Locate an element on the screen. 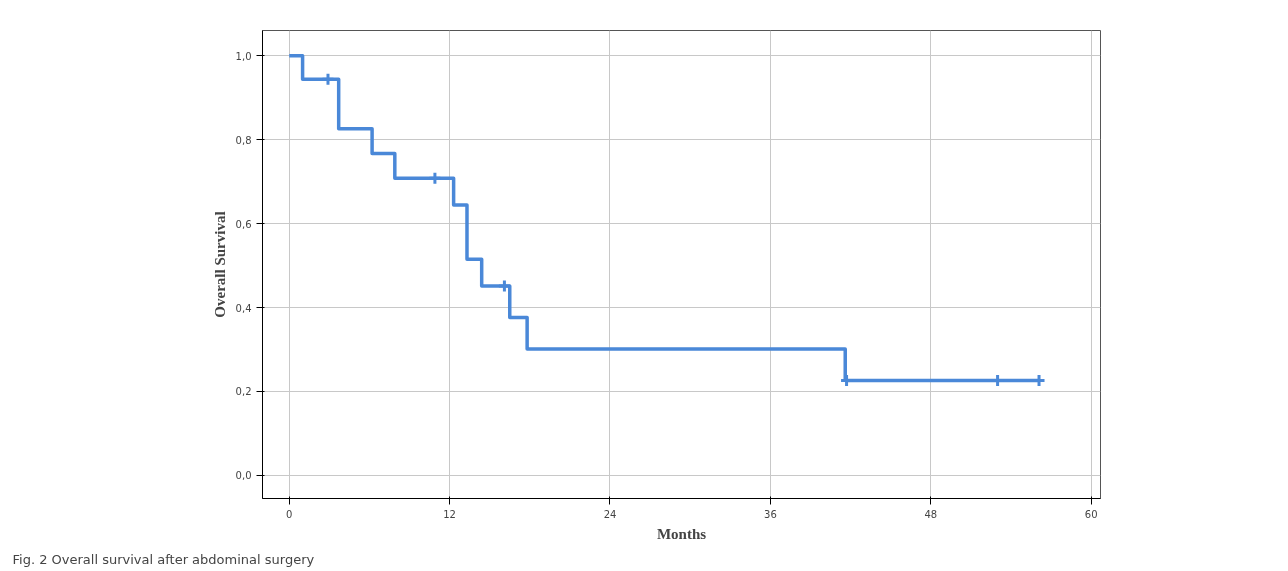 This screenshot has width=1288, height=571. y-tick-label: 0,6 is located at coordinates (243, 224).